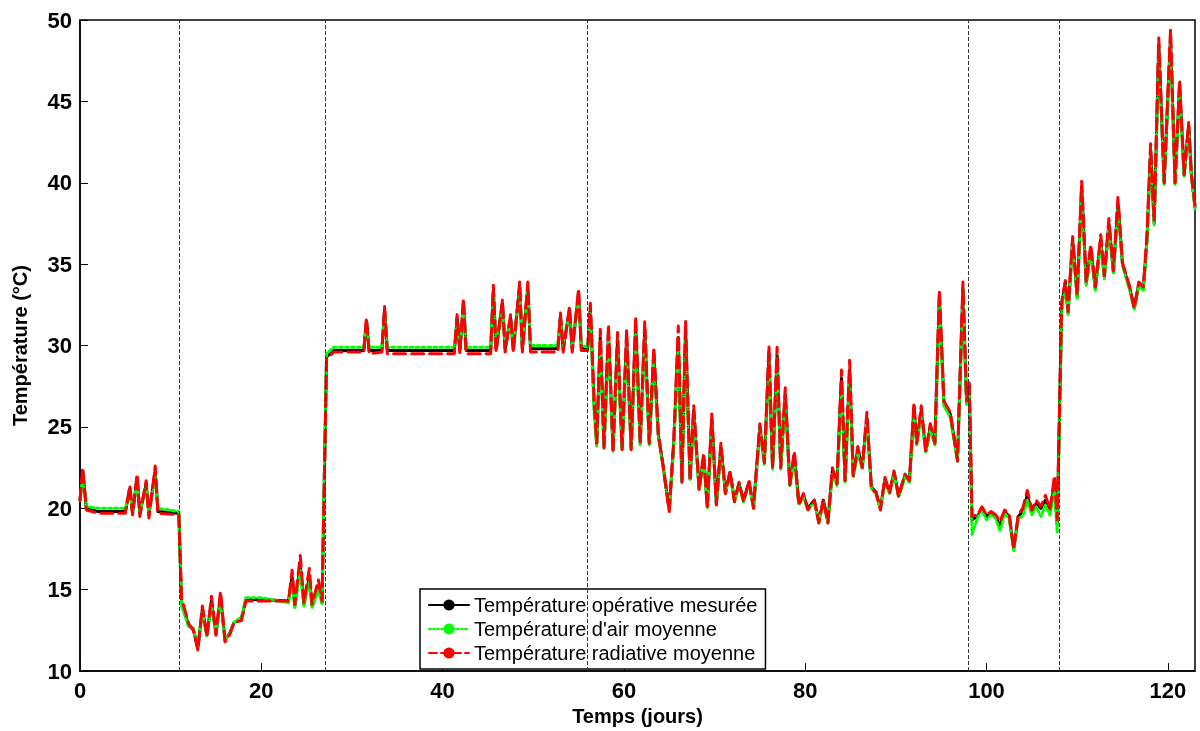 The image size is (1200, 731). I want to click on legend-label: Température opérative mesurée, so click(616, 605).